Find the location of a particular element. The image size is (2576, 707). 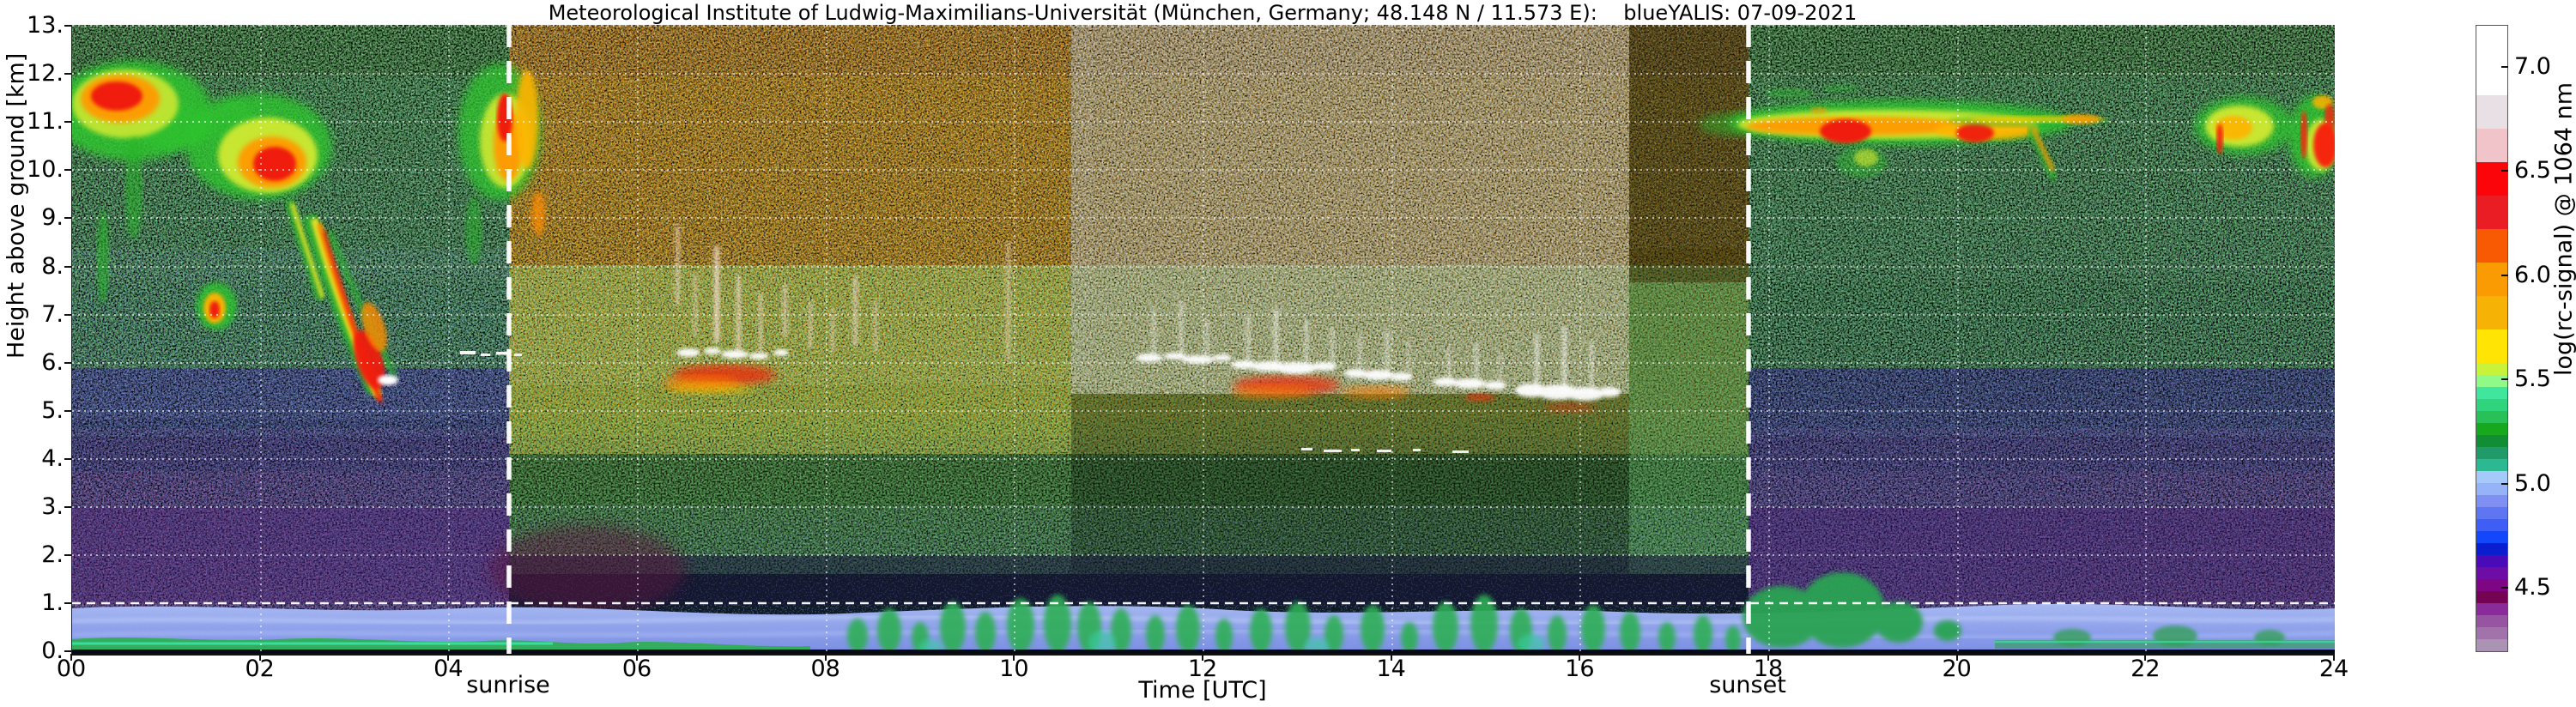

colorbar-tick-label: 5.5 is located at coordinates (2532, 379).